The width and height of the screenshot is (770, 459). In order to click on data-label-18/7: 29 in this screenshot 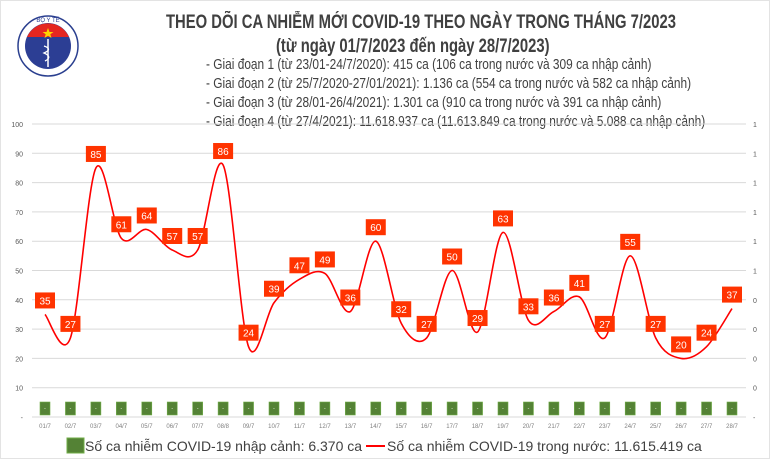, I will do `click(477, 318)`.